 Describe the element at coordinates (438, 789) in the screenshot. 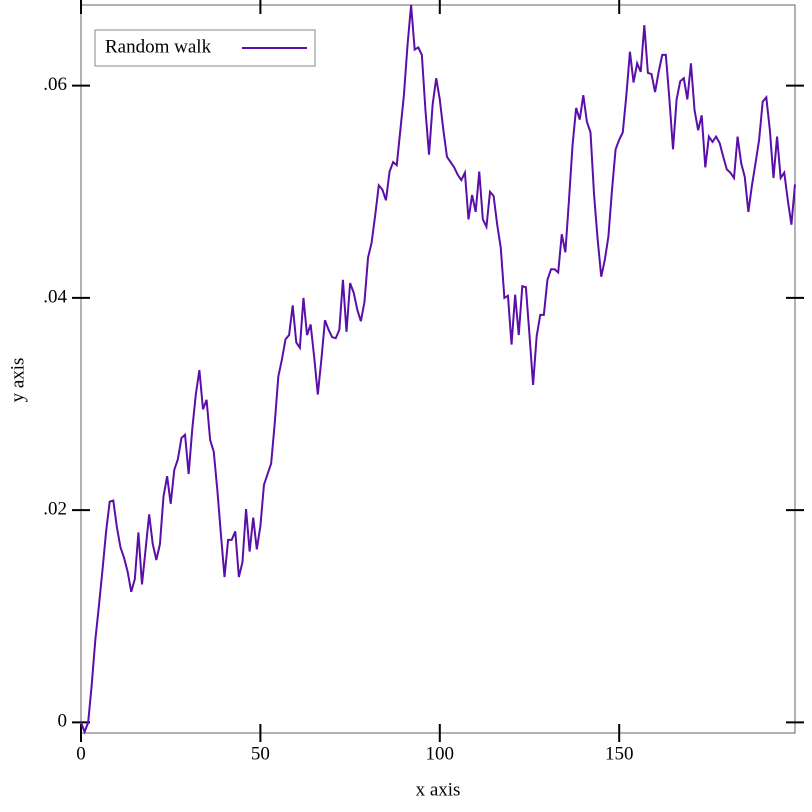

I see `x-axis-label: x axis` at that location.